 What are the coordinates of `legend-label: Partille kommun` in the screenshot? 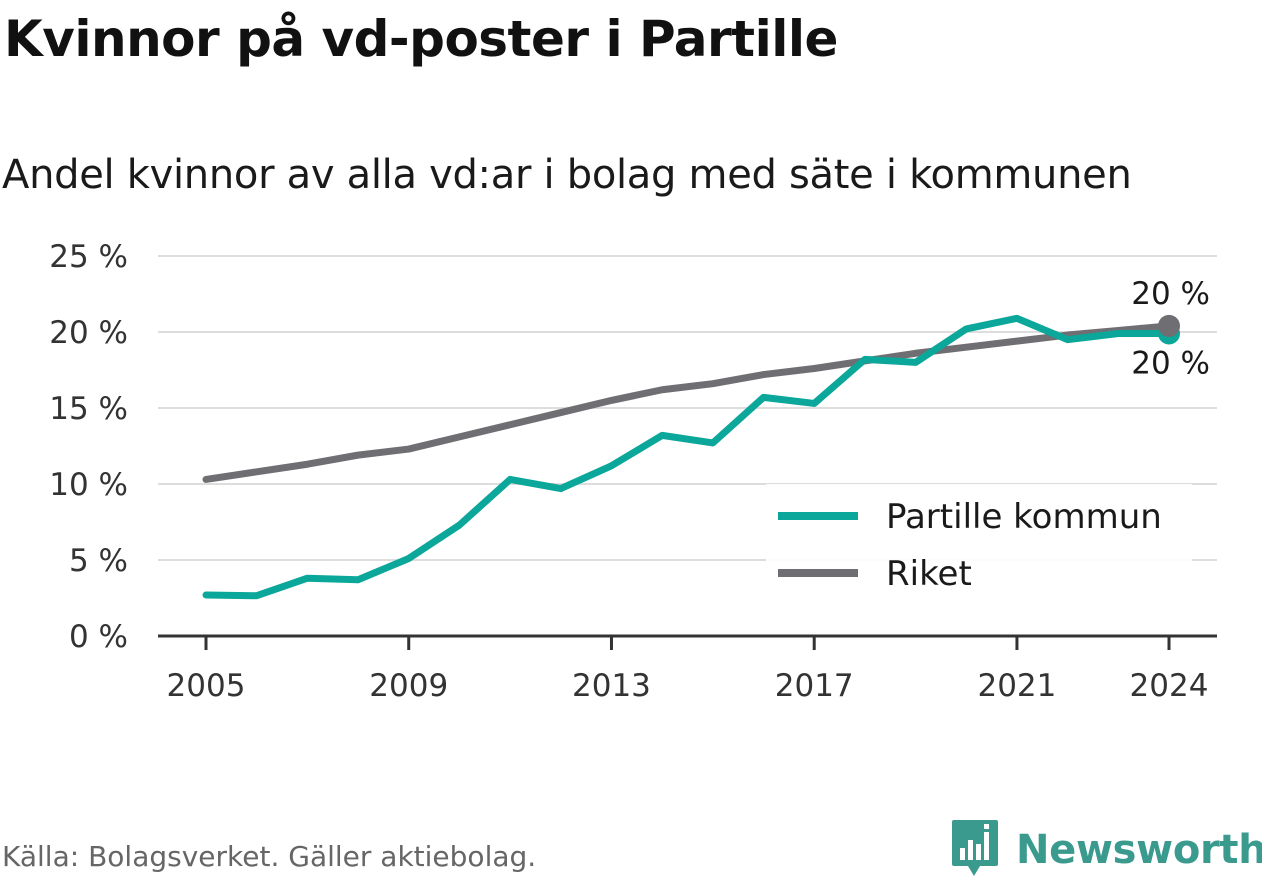 It's located at (1024, 517).